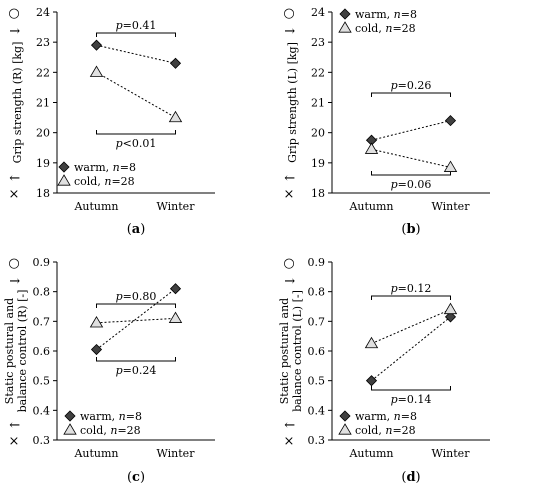  What do you see at coordinates (317, 410) in the screenshot?
I see `y-tick-label: 0.4` at bounding box center [317, 410].